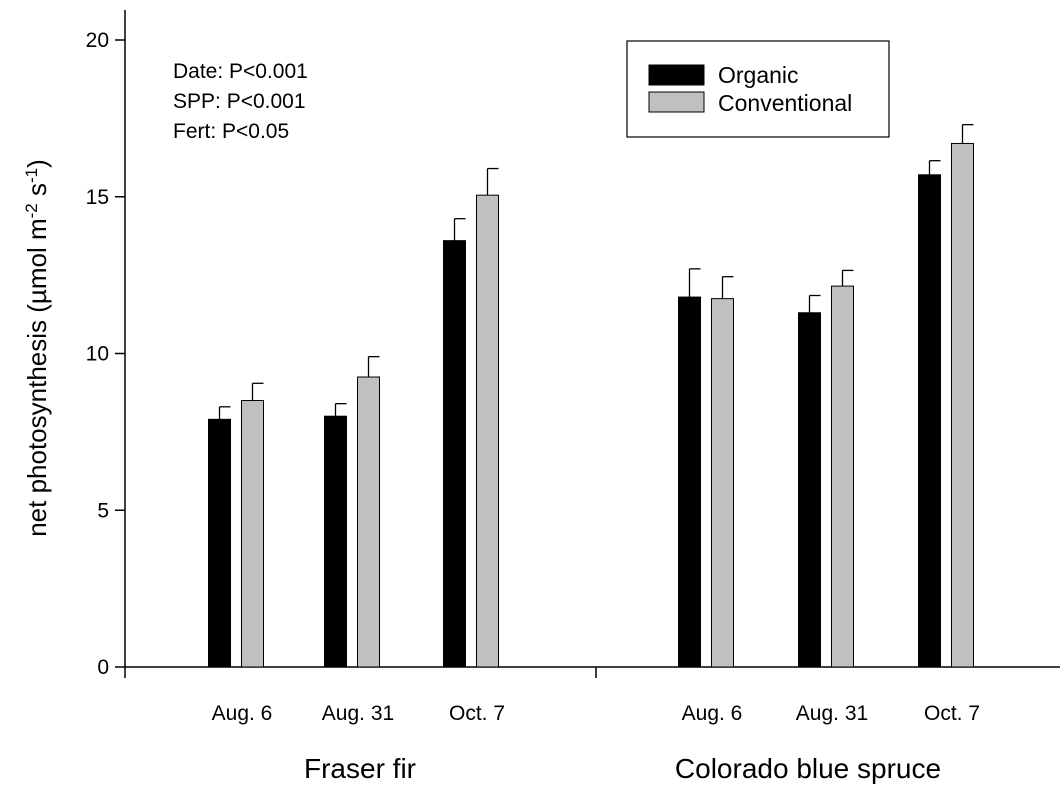 The image size is (1060, 789). Describe the element at coordinates (103, 667) in the screenshot. I see `y-tick-label: 0` at that location.